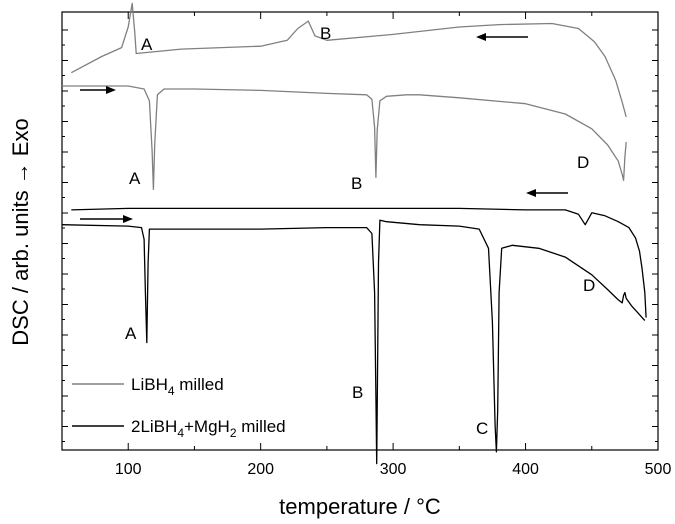  Describe the element at coordinates (525, 469) in the screenshot. I see `x-tick-label: 400` at that location.